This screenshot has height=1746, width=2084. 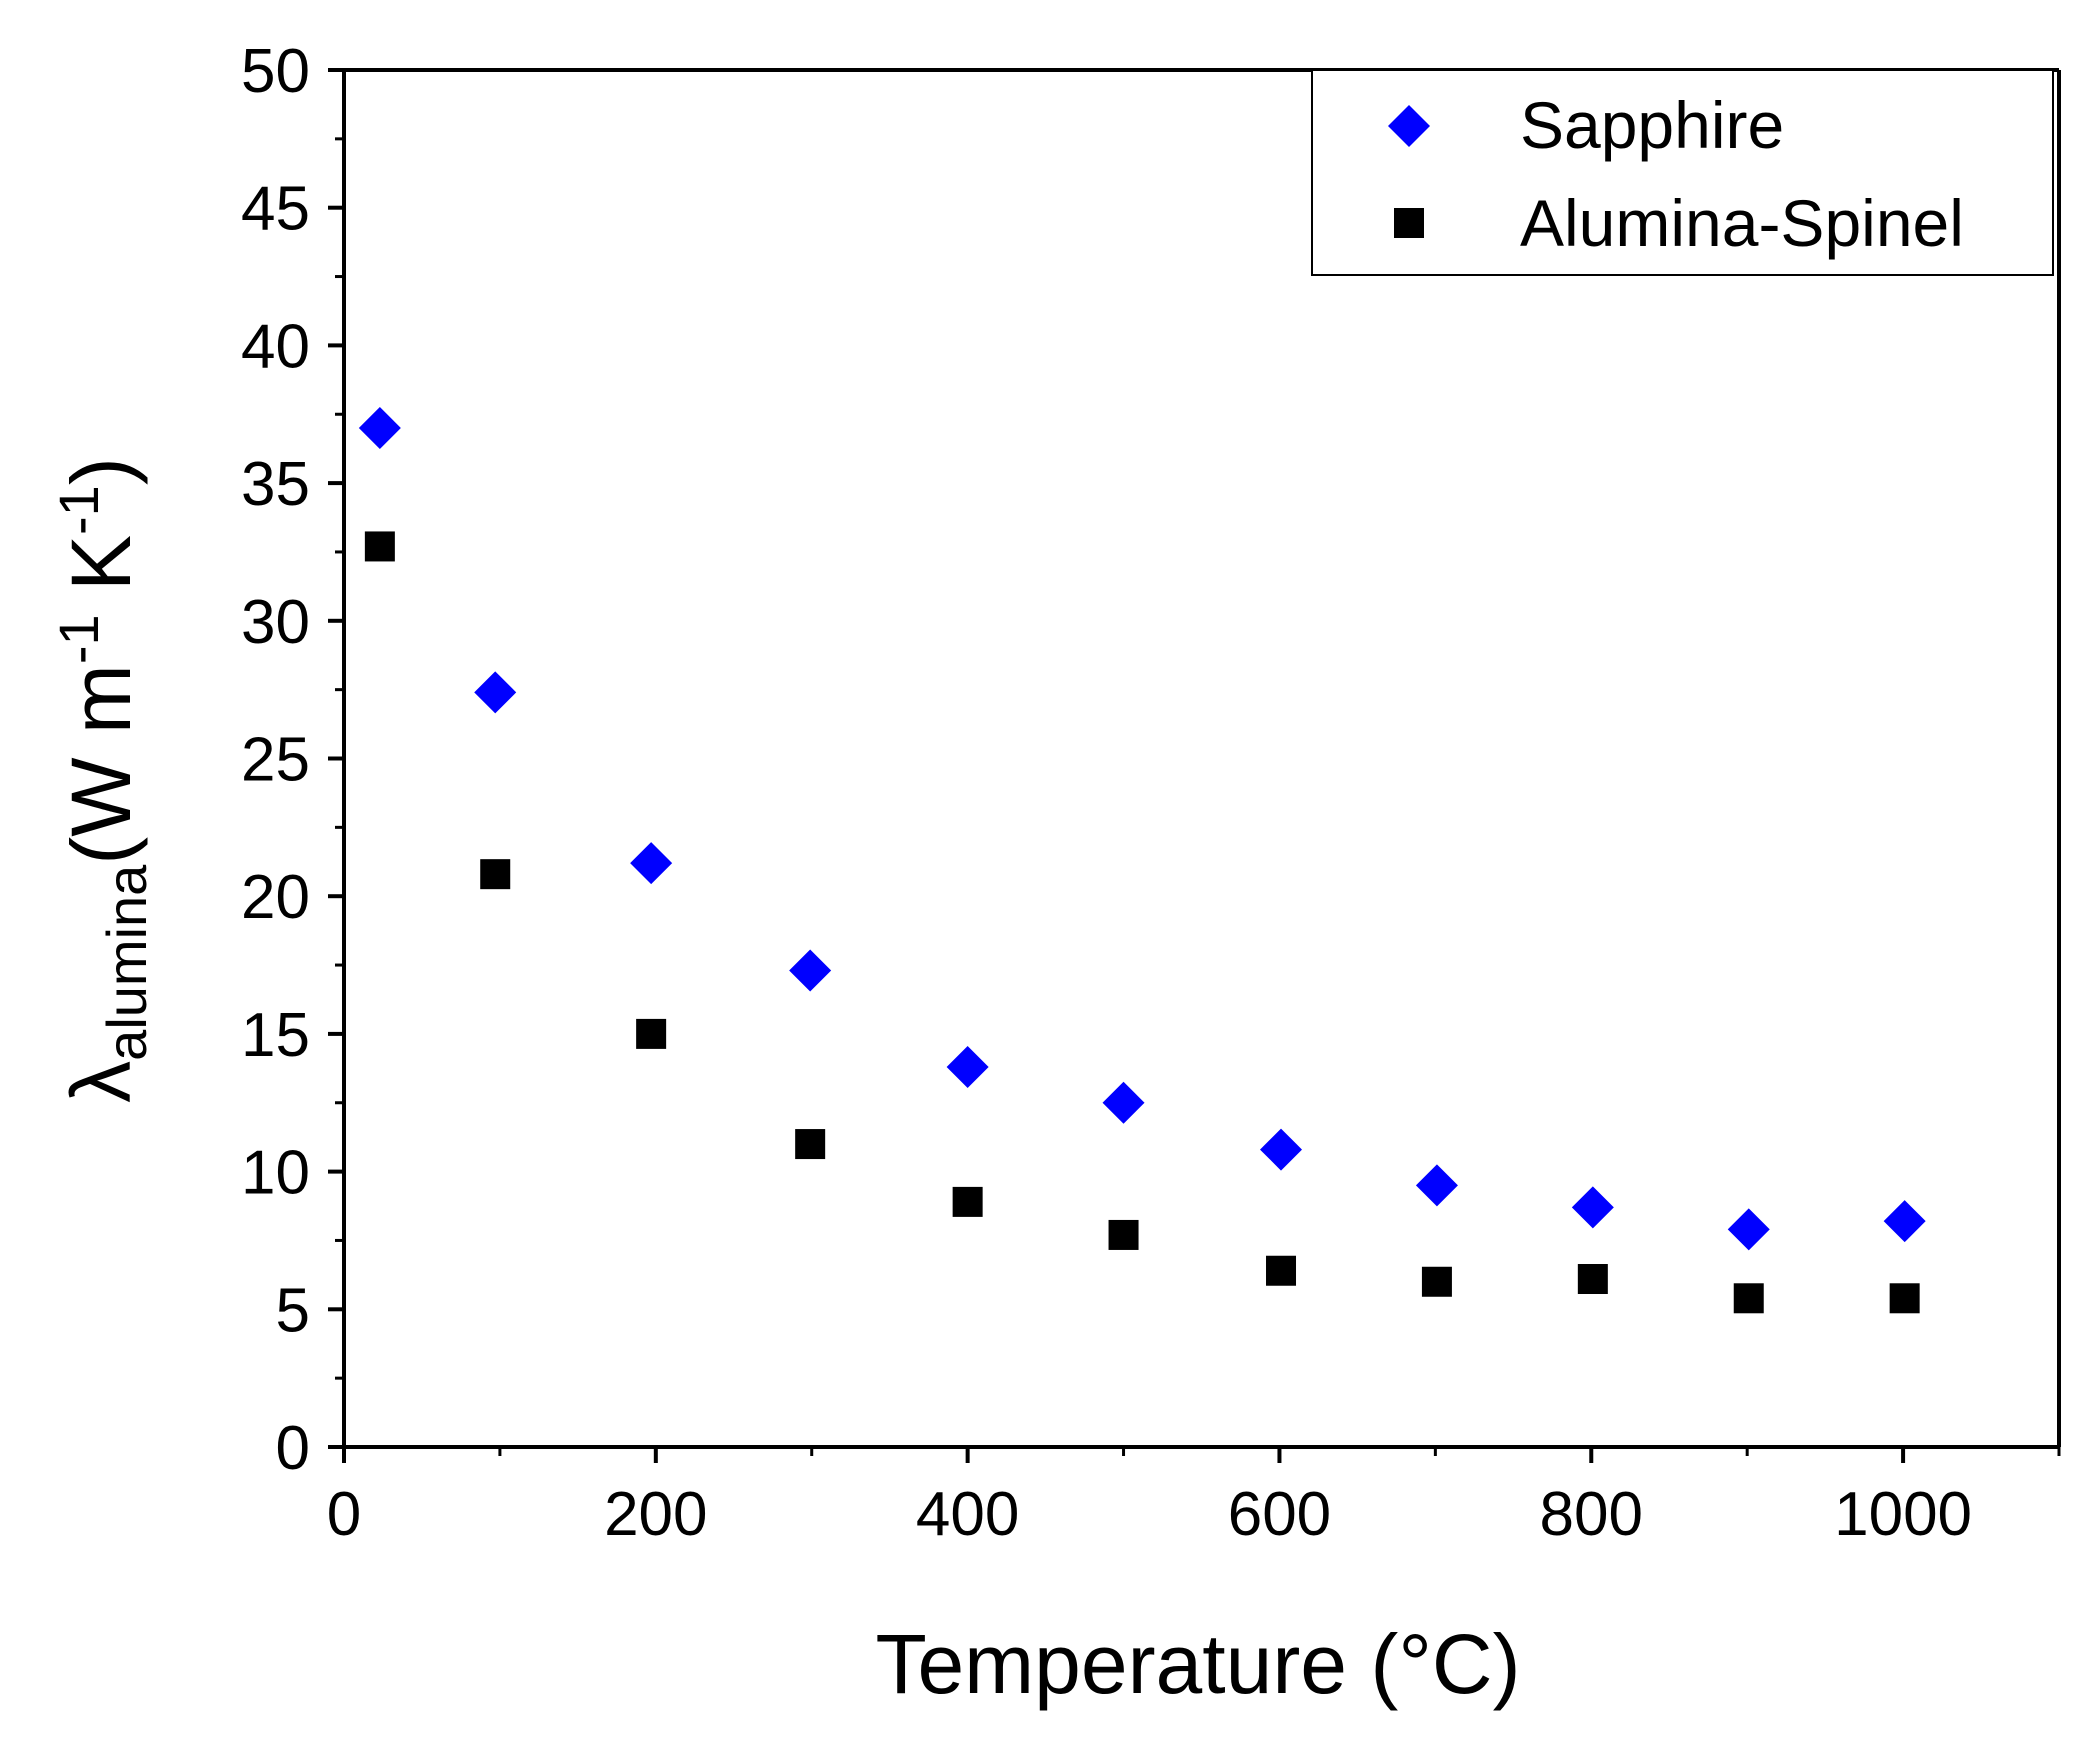 What do you see at coordinates (78, 639) in the screenshot?
I see `y-axis-title-exponent-1: -1` at bounding box center [78, 639].